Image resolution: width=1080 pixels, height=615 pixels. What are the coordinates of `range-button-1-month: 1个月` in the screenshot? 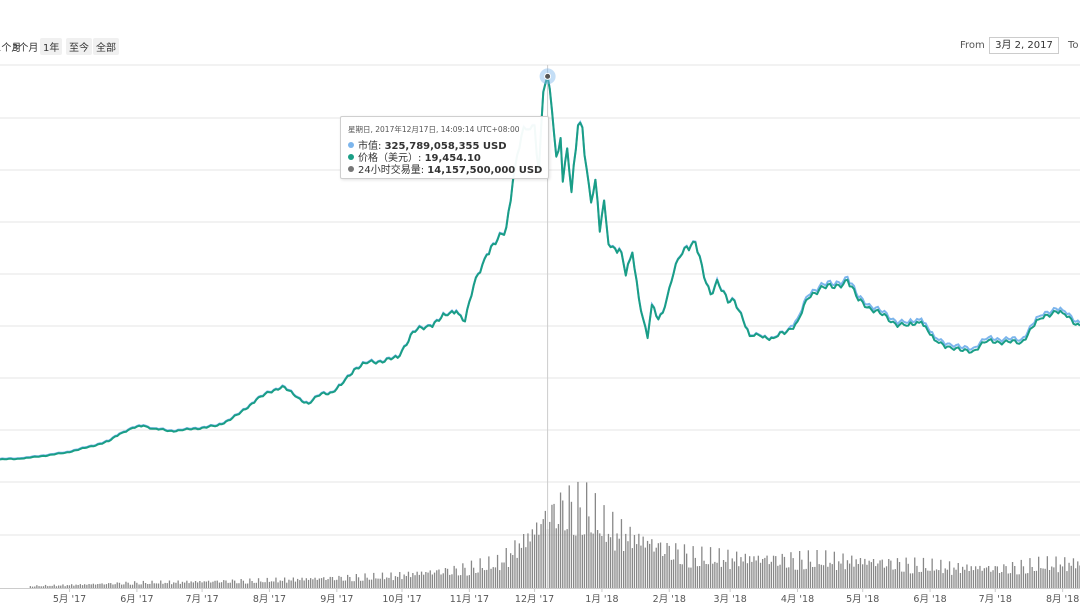 It's located at (11, 48).